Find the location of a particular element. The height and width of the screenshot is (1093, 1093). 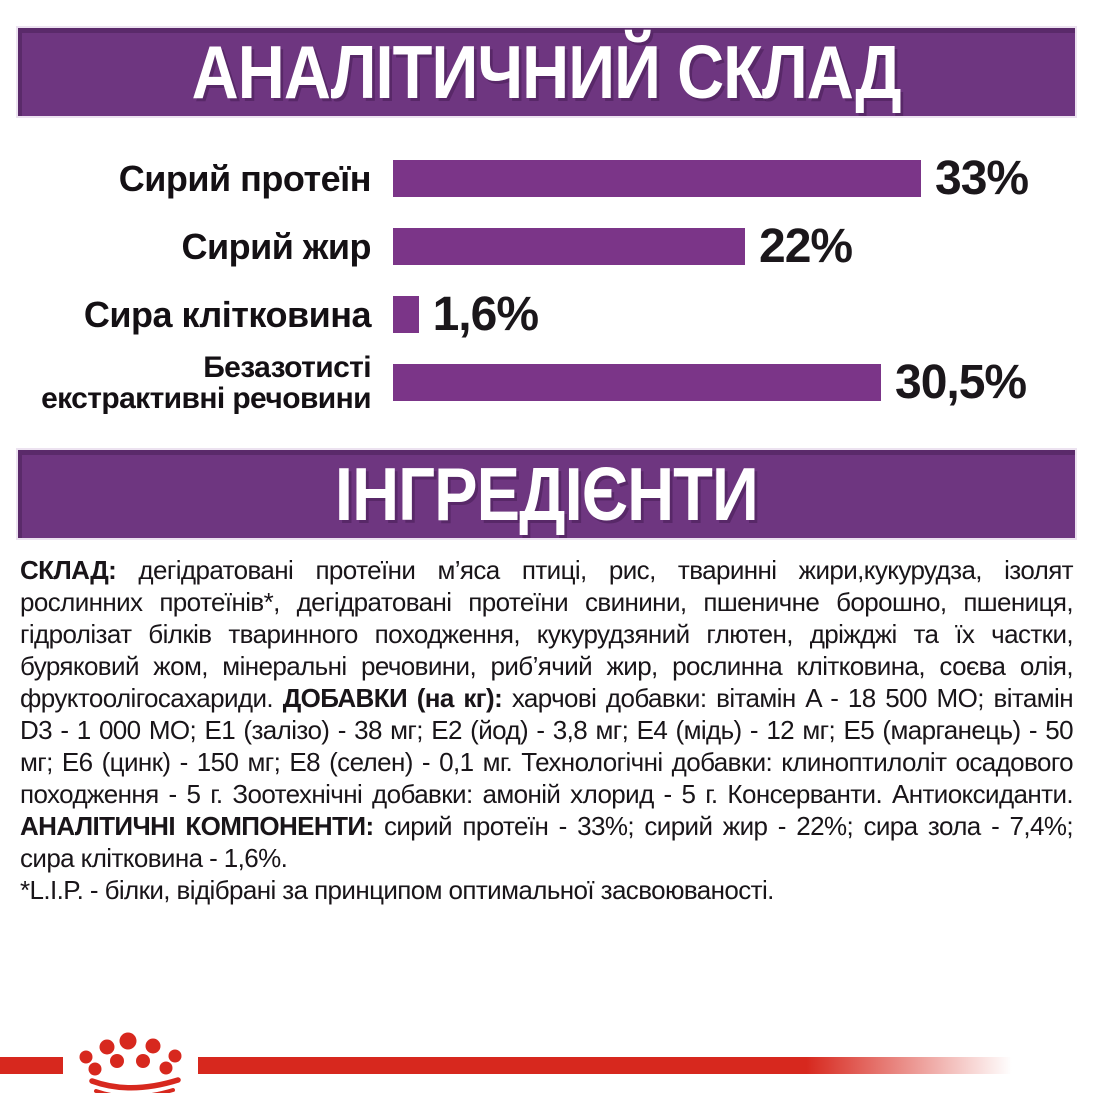

red-band-right is located at coordinates (609, 1065).